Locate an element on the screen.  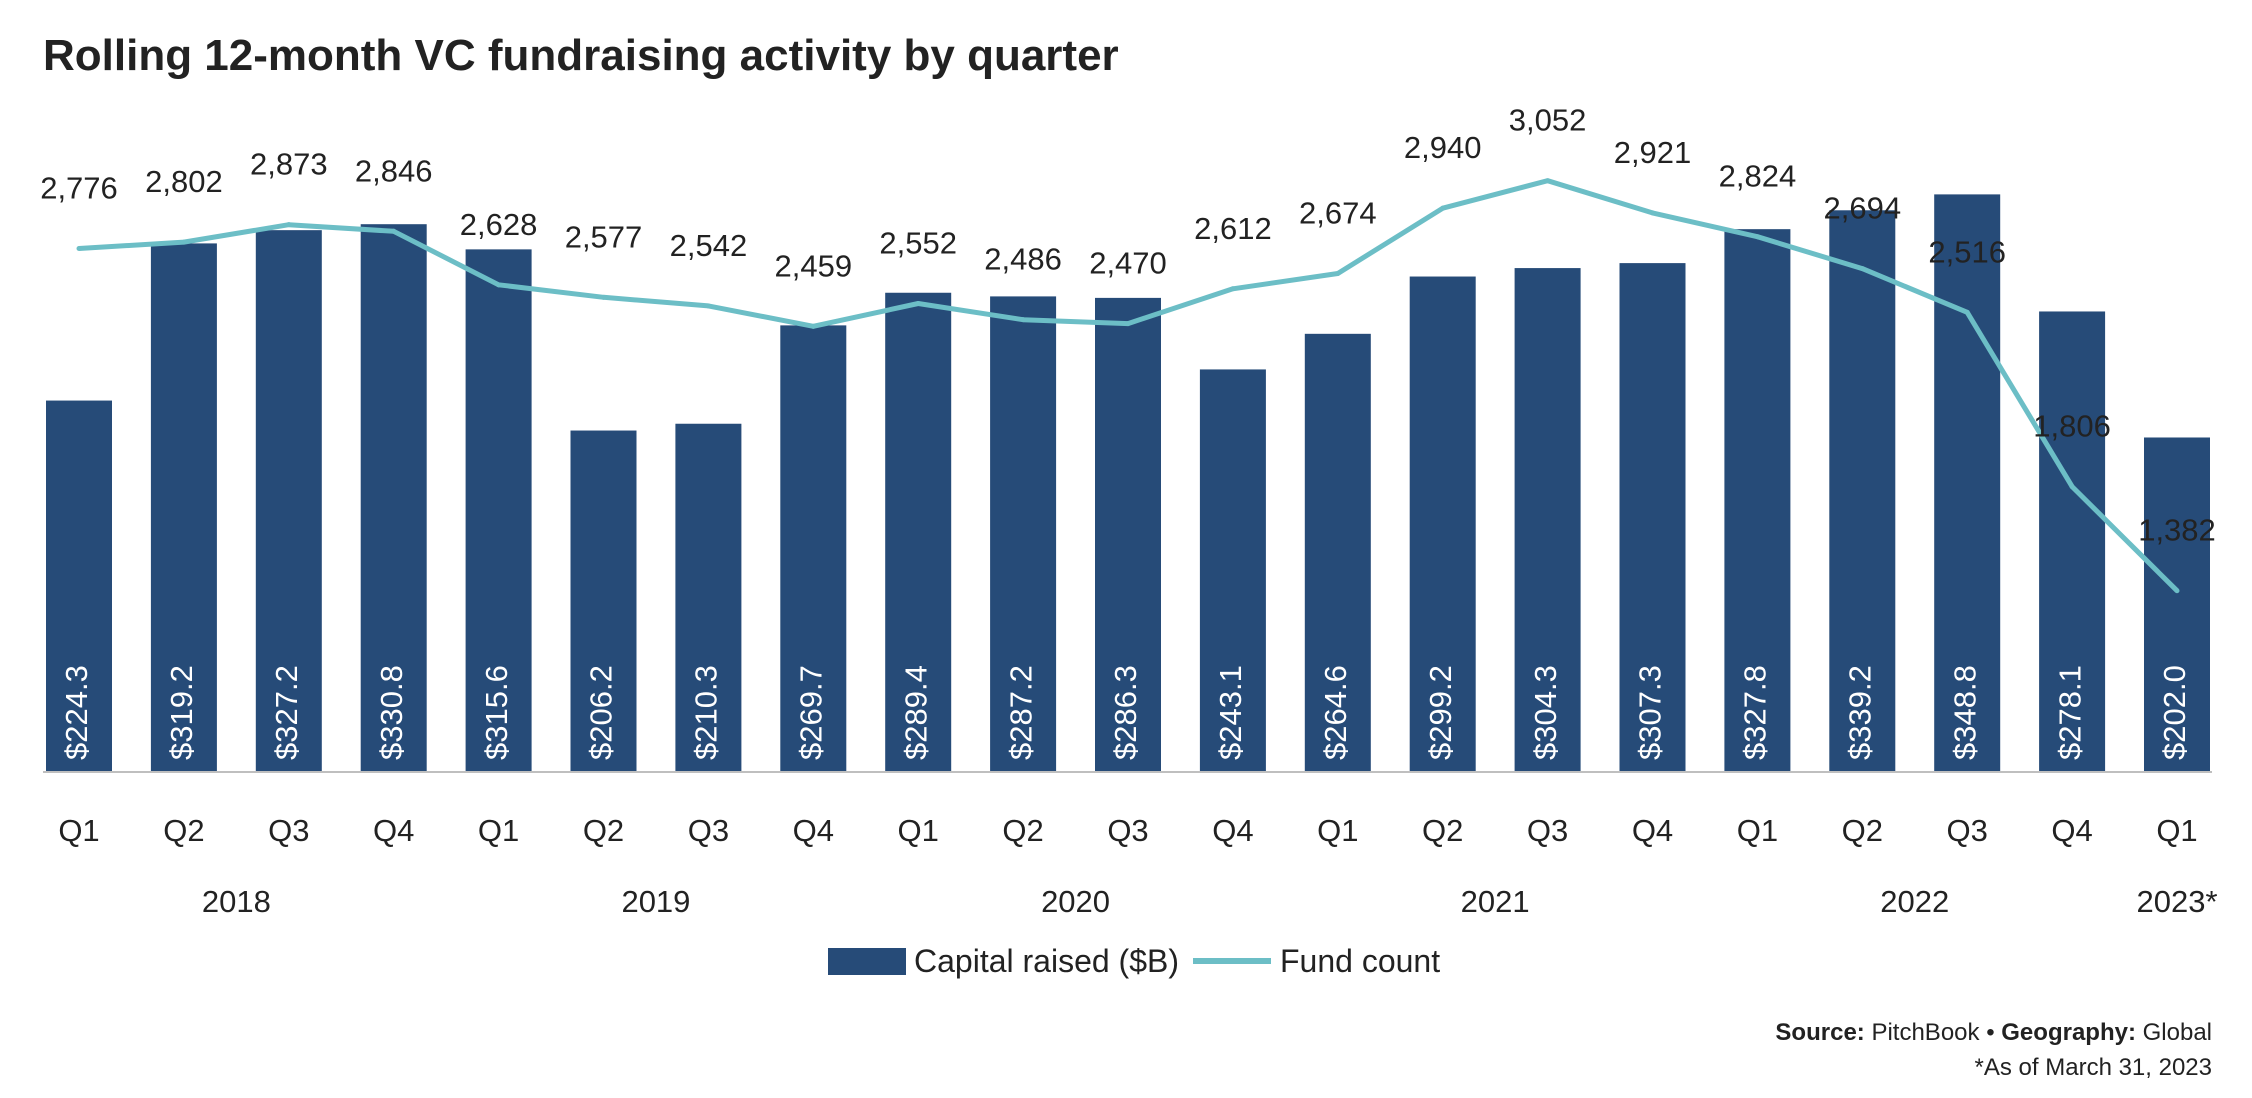
fund-count-label-5: 2,577 is located at coordinates (604, 236).